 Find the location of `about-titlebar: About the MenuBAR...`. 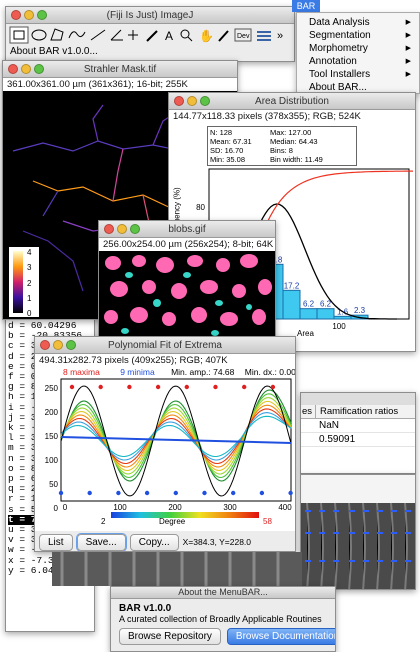

about-titlebar: About the MenuBAR... is located at coordinates (223, 593).